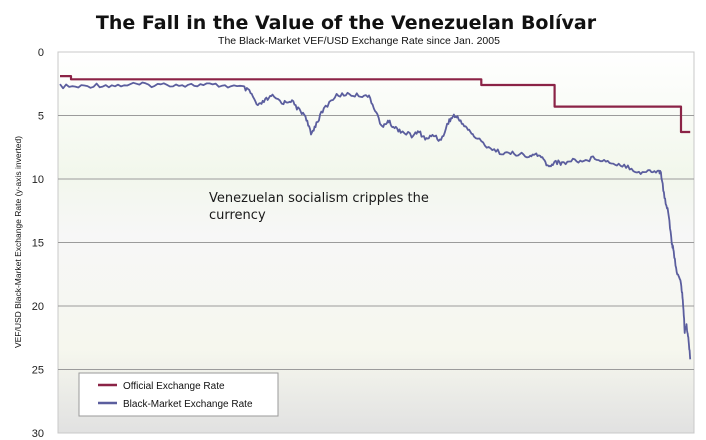 The height and width of the screenshot is (440, 706). What do you see at coordinates (38, 180) in the screenshot?
I see `y-tick-label: 10` at bounding box center [38, 180].